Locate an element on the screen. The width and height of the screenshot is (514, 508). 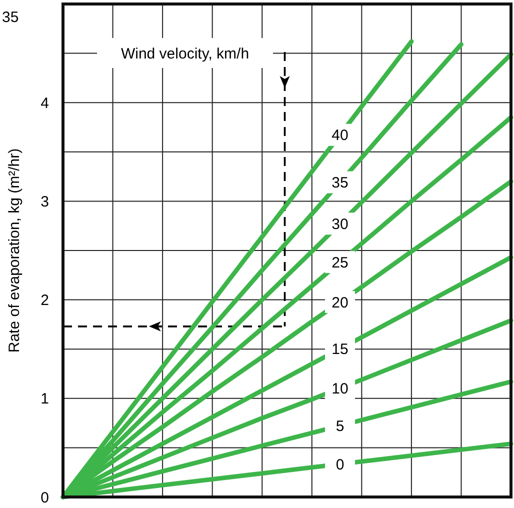
series-label: 15 is located at coordinates (340, 349).